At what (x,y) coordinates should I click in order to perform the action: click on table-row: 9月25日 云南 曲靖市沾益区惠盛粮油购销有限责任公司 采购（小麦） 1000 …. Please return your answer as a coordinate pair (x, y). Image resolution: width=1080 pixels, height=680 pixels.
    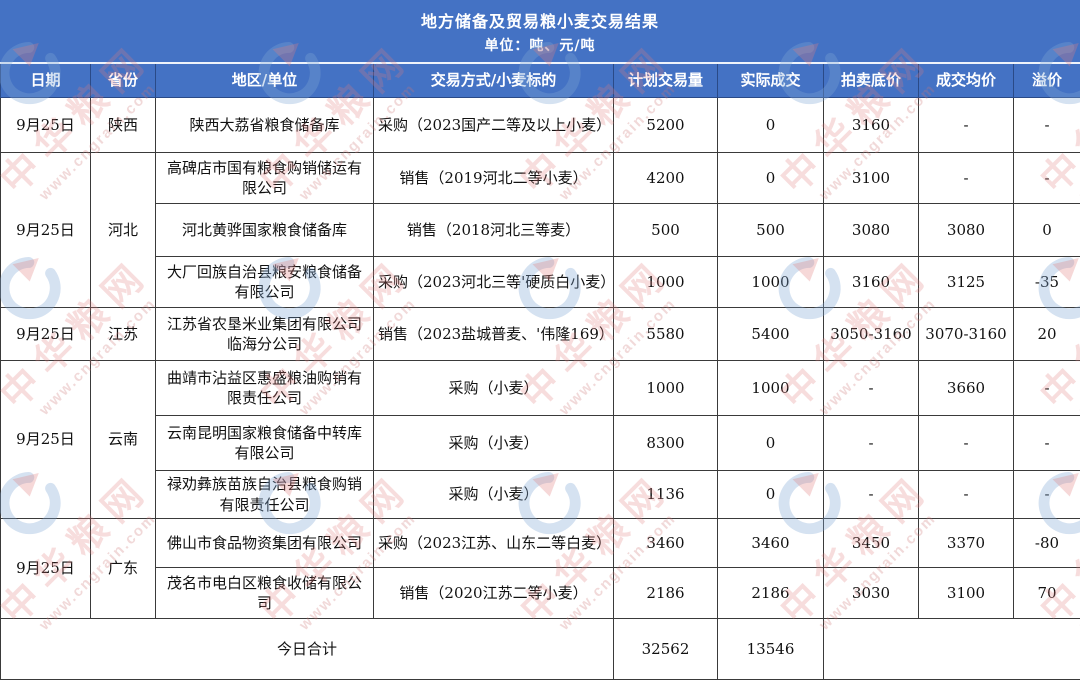
    Looking at the image, I should click on (540, 388).